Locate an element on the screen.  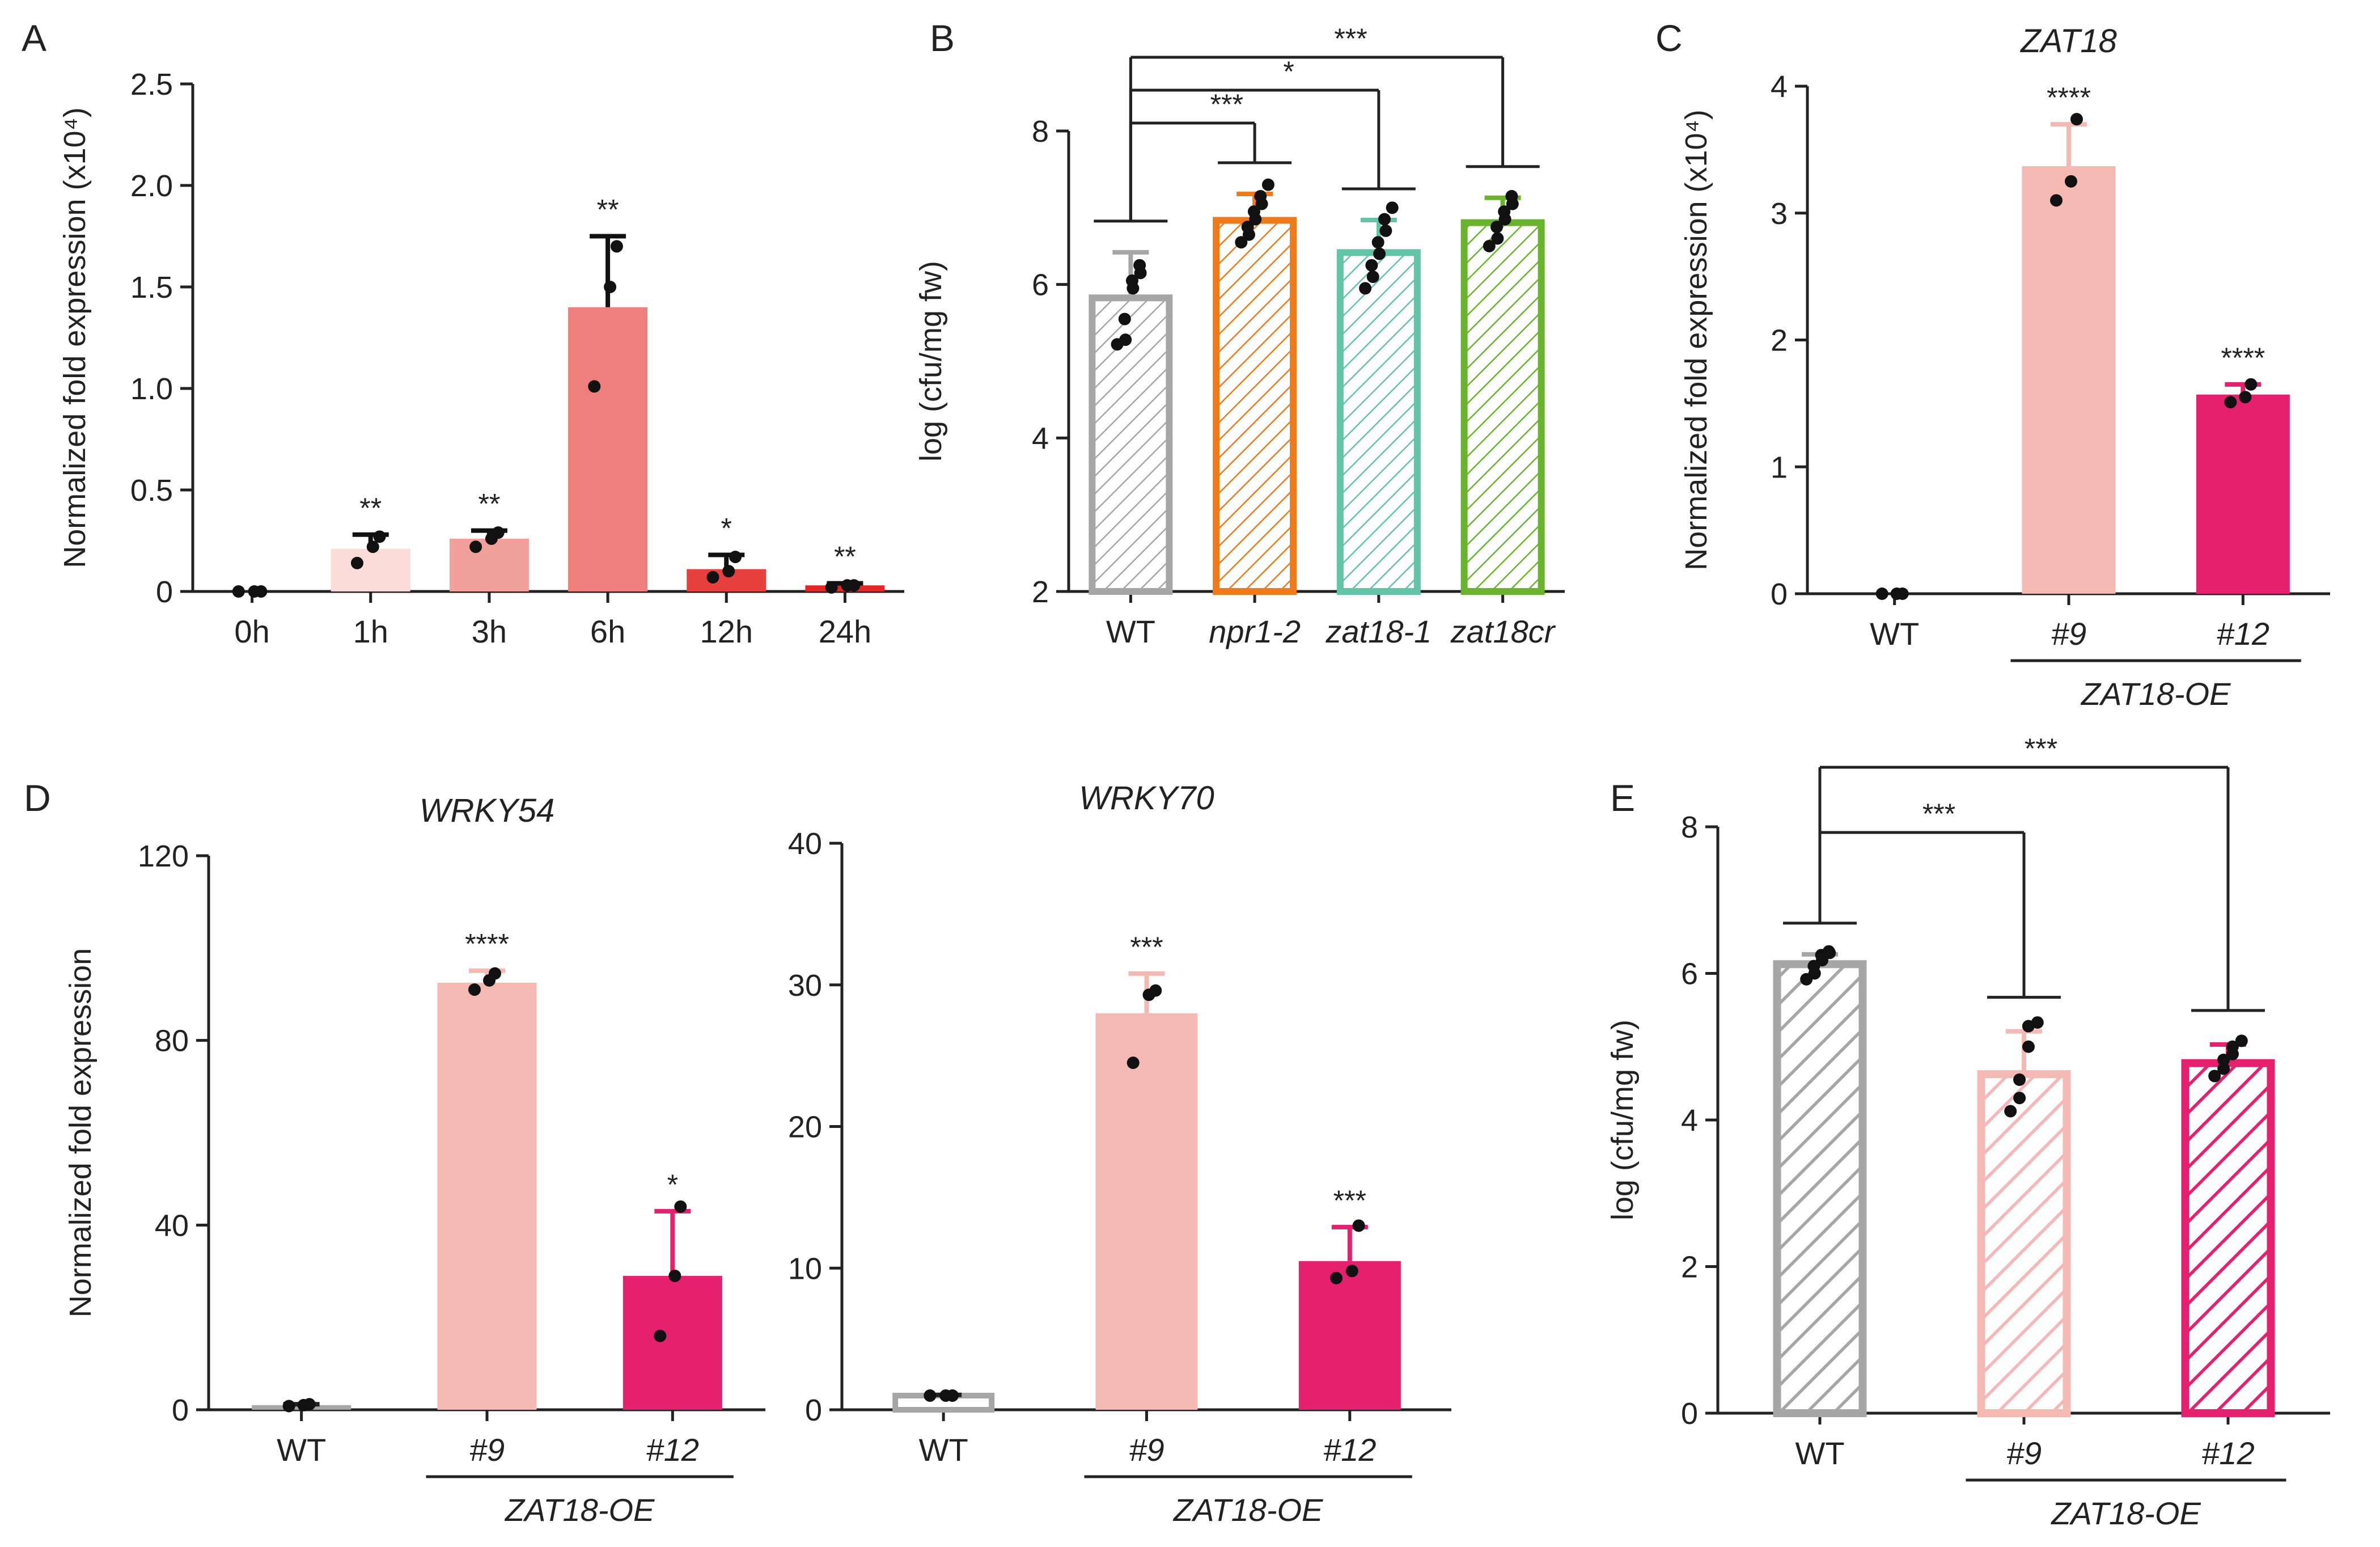
panel-label: A is located at coordinates (34, 38).